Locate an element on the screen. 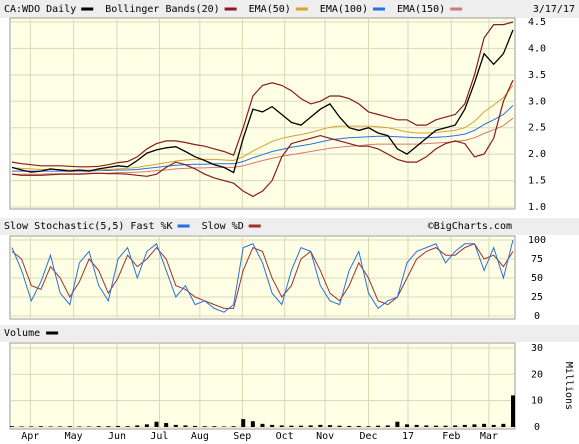 Image resolution: width=579 pixels, height=444 pixels. annotation: 3/17/17 is located at coordinates (554, 9).